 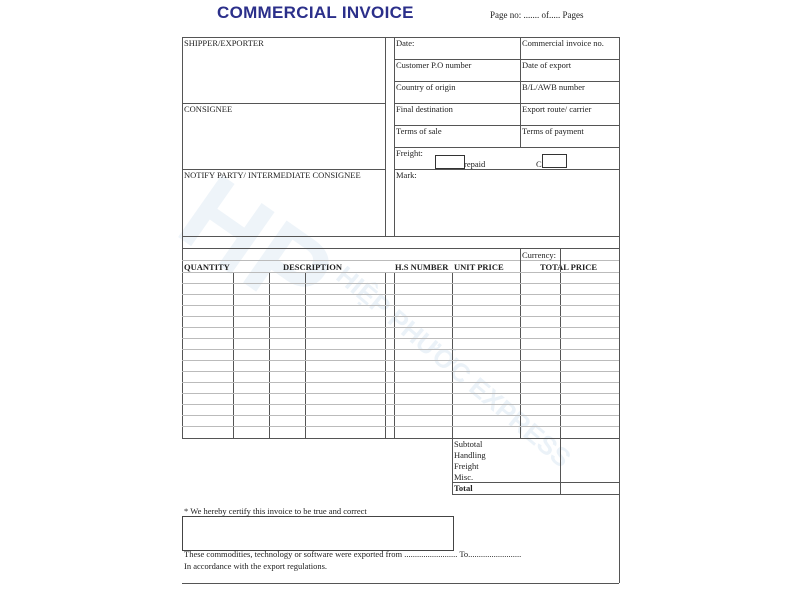 I want to click on shipper-exporter-label: SHIPPER/EXPORTER, so click(x=224, y=43).